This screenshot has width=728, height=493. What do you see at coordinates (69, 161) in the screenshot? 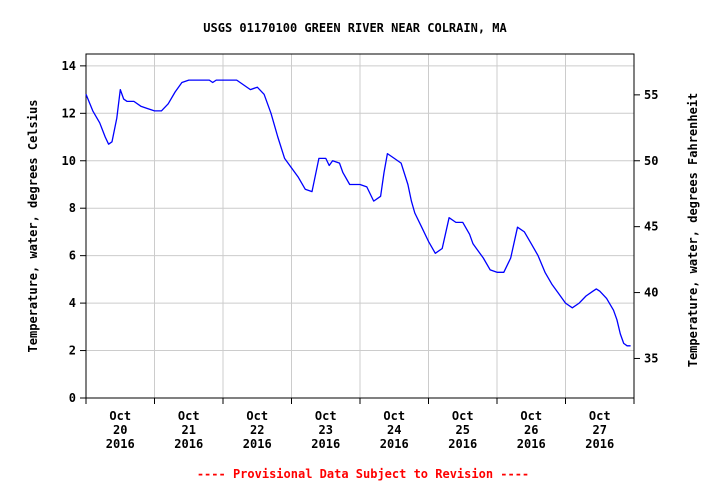
I see `y-tick-label: 10` at bounding box center [69, 161].